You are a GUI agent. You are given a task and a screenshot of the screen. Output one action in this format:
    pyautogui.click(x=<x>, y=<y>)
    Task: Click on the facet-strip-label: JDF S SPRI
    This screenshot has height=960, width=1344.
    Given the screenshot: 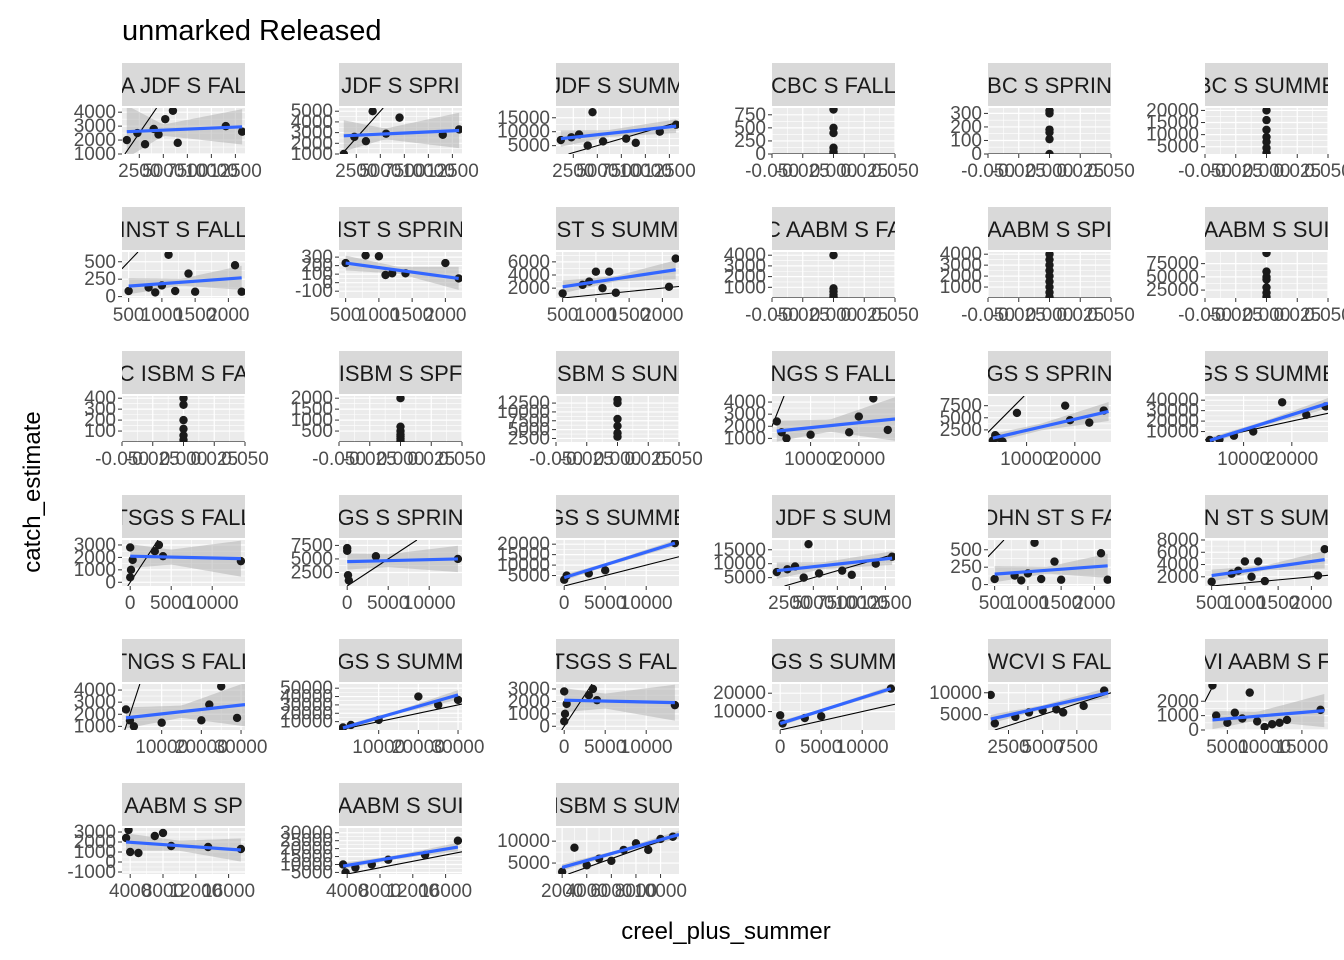 What is the action you would take?
    pyautogui.click(x=400, y=85)
    